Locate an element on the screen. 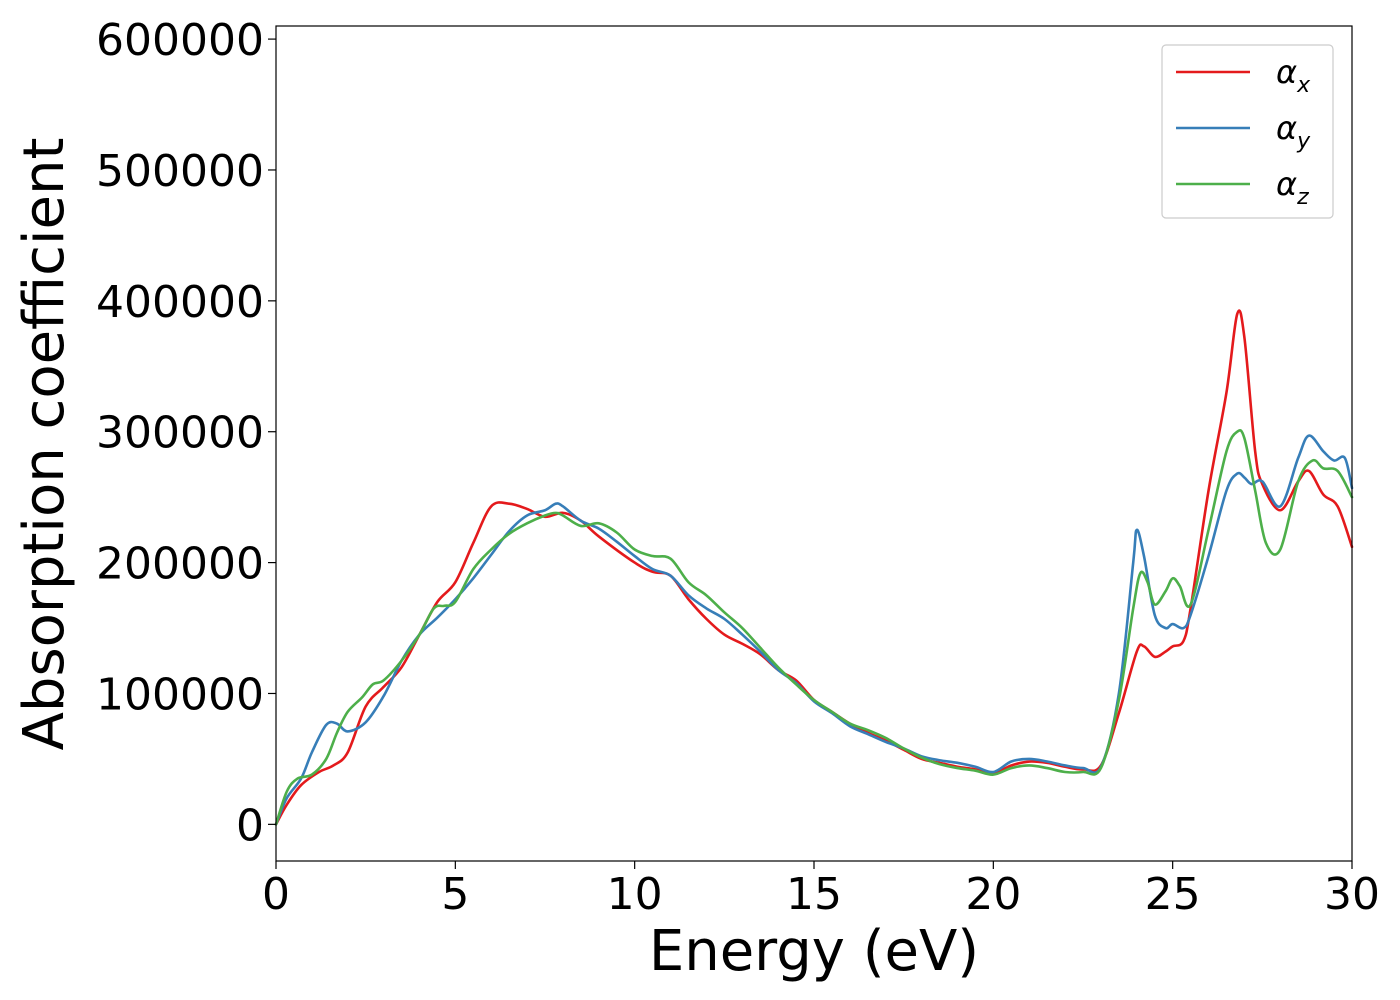 Image resolution: width=1400 pixels, height=1000 pixels. x-axis-ticks: 0 5 10 15 20 25 30 is located at coordinates (821, 890).